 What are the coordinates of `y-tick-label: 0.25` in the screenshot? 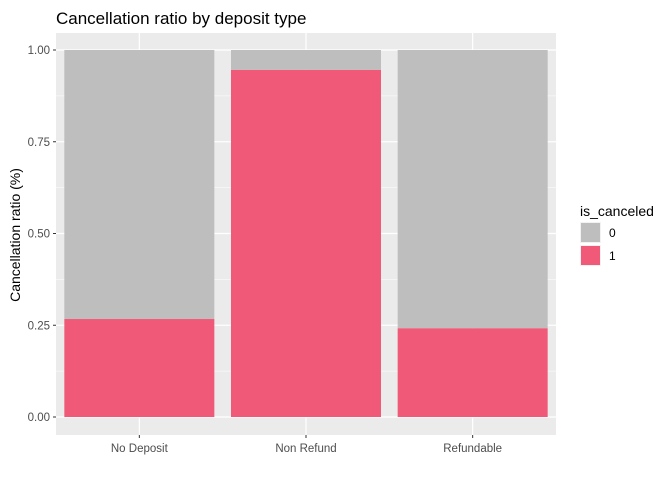 It's located at (39, 326).